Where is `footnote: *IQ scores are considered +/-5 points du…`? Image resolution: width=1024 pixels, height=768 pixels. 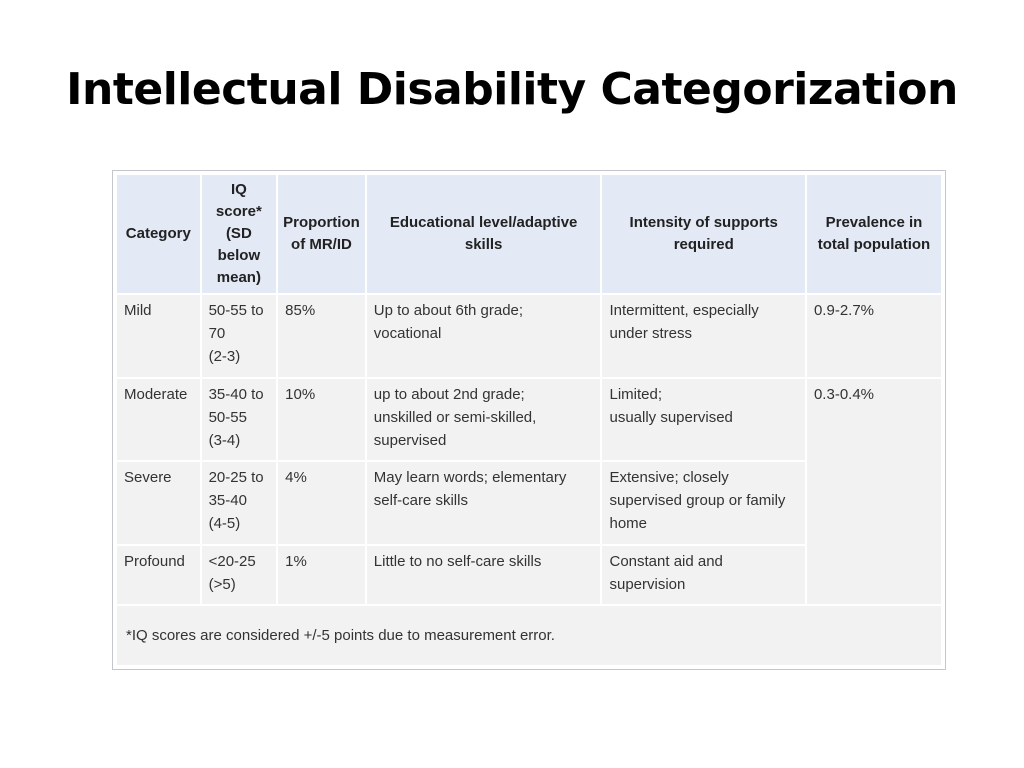
footnote: *IQ scores are considered +/-5 points du… is located at coordinates (529, 635).